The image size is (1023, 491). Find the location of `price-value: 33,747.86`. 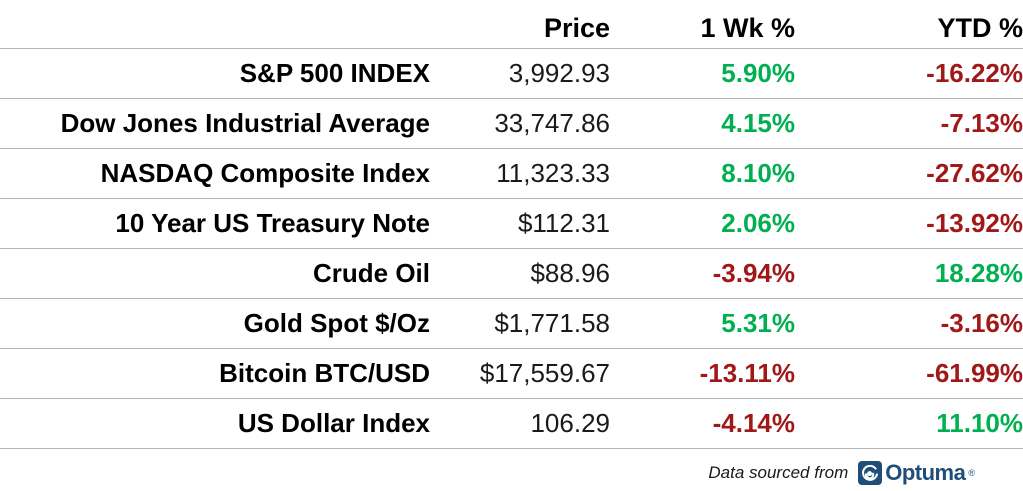

price-value: 33,747.86 is located at coordinates (520, 124).